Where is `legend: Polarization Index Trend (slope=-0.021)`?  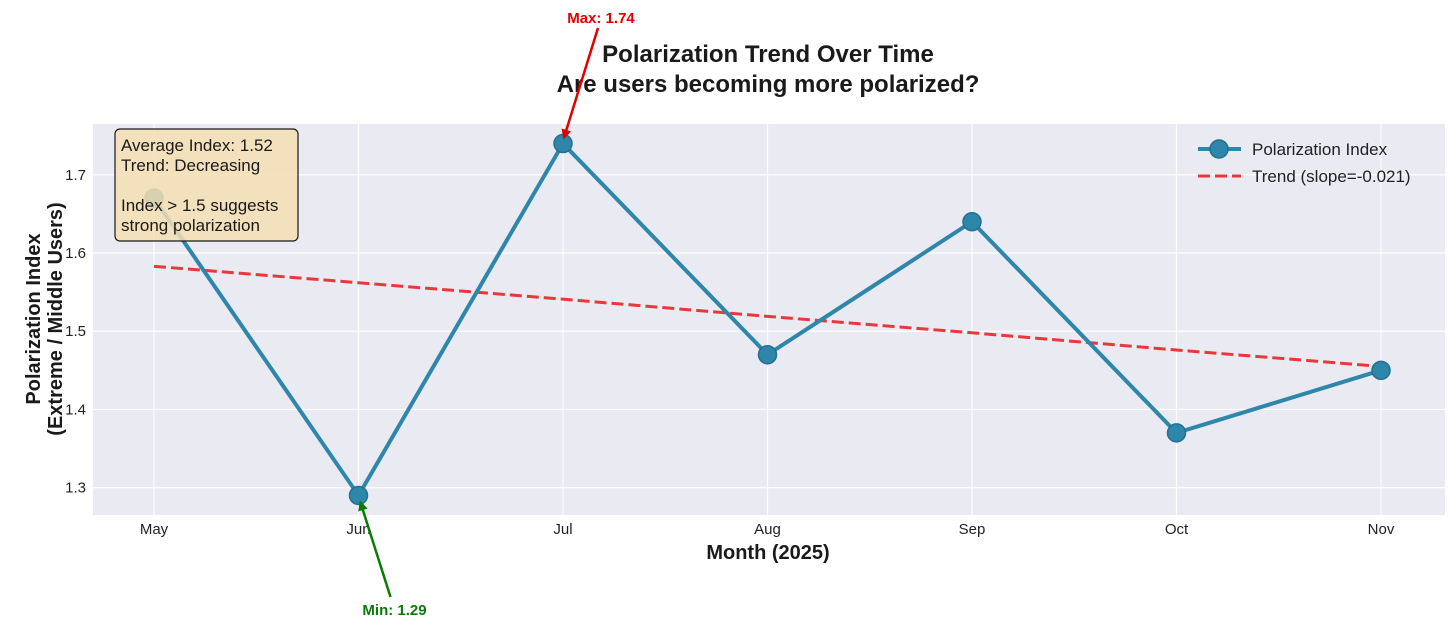
legend: Polarization Index Trend (slope=-0.021) is located at coordinates (1304, 162).